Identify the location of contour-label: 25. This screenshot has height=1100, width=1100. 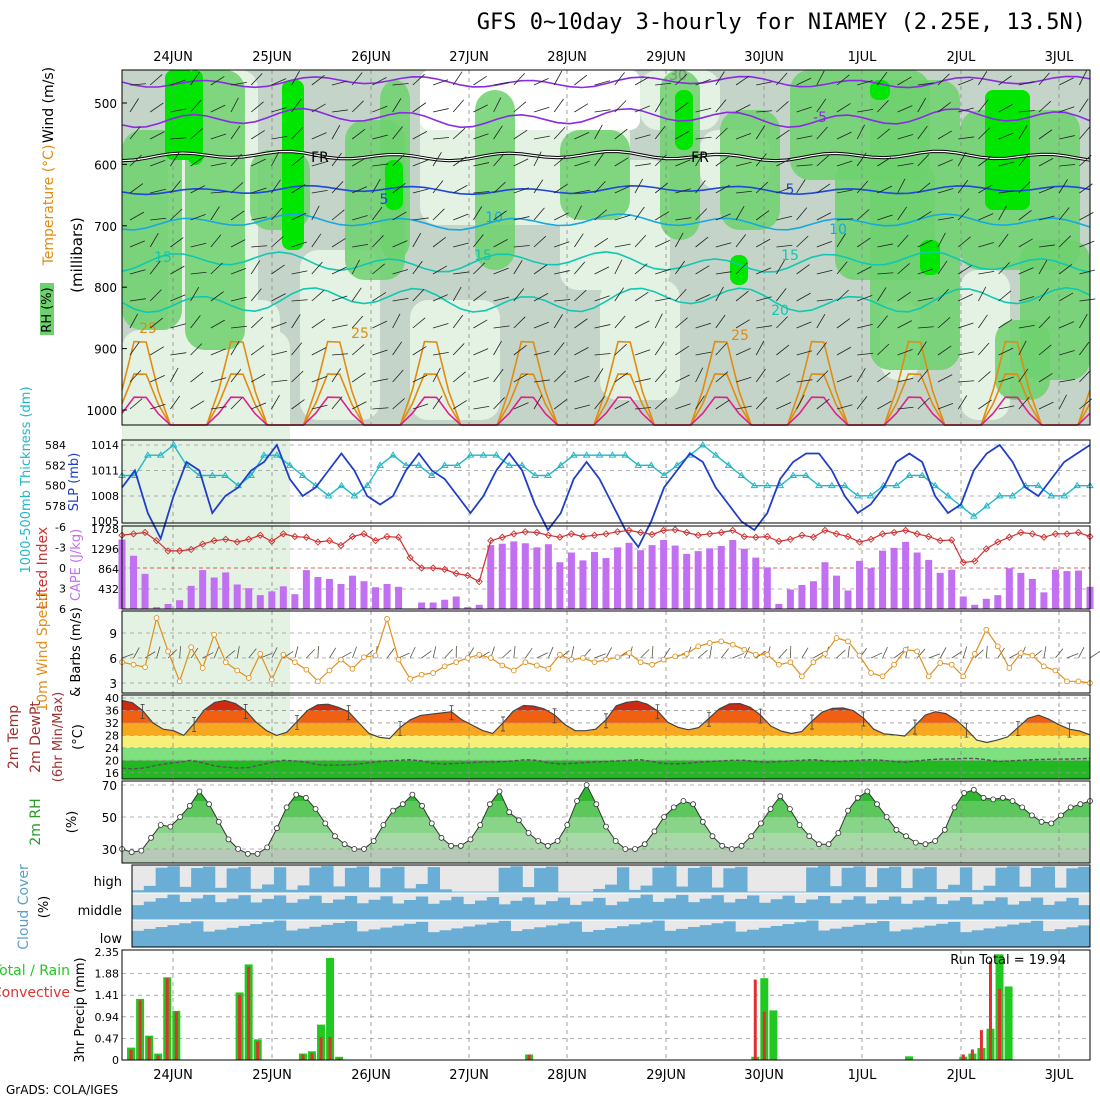
(148, 329).